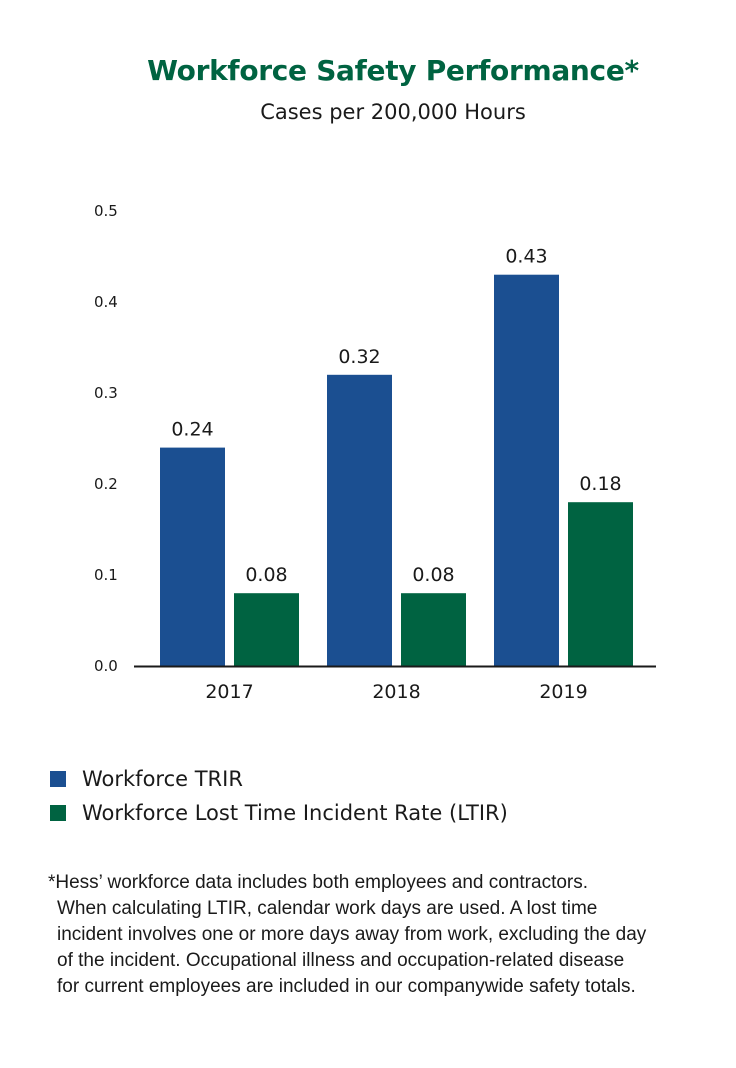 The width and height of the screenshot is (736, 1068). Describe the element at coordinates (58, 813) in the screenshot. I see `legend-swatch-ltir` at that location.